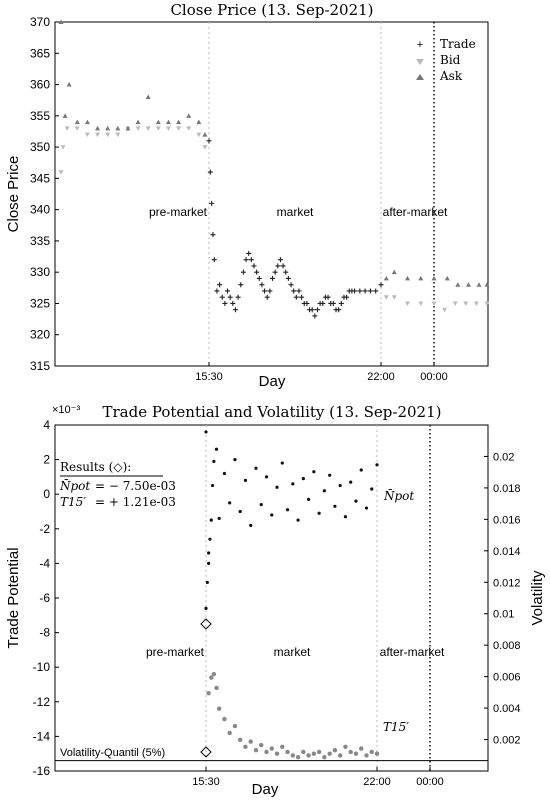  I want to click on x-axis-label-top: Day, so click(272, 381).